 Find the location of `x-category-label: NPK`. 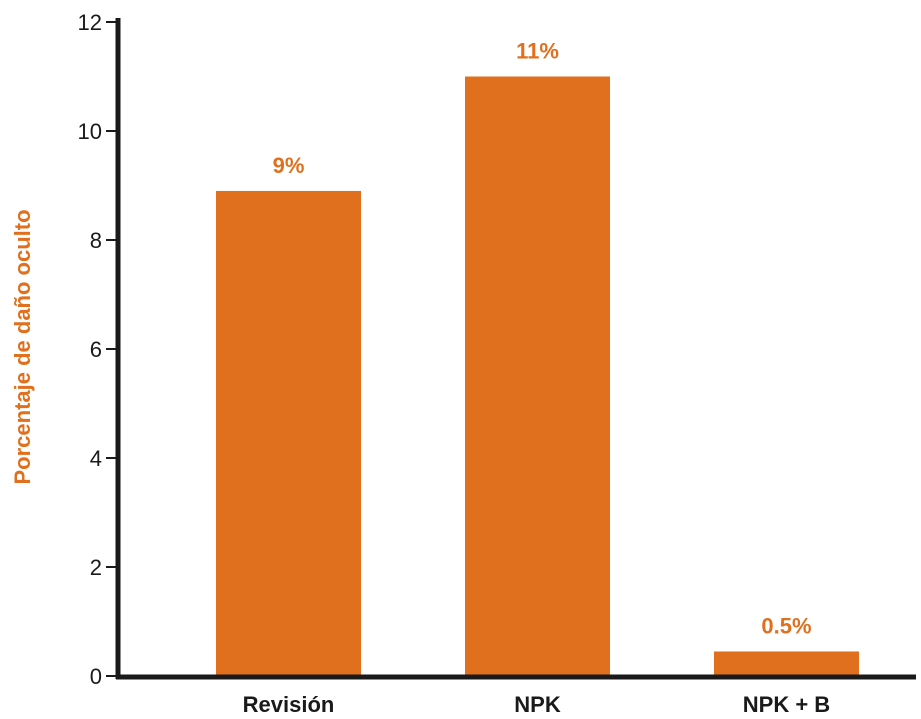

x-category-label: NPK is located at coordinates (537, 704).